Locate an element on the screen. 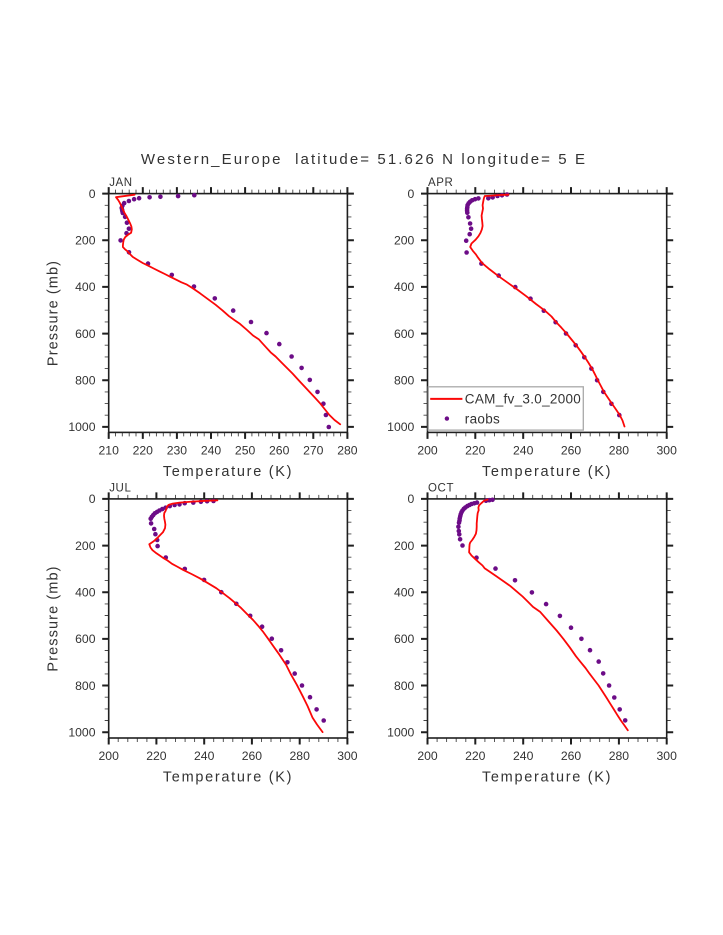 This screenshot has width=723, height=935. svg-text: 210 is located at coordinates (109, 451).